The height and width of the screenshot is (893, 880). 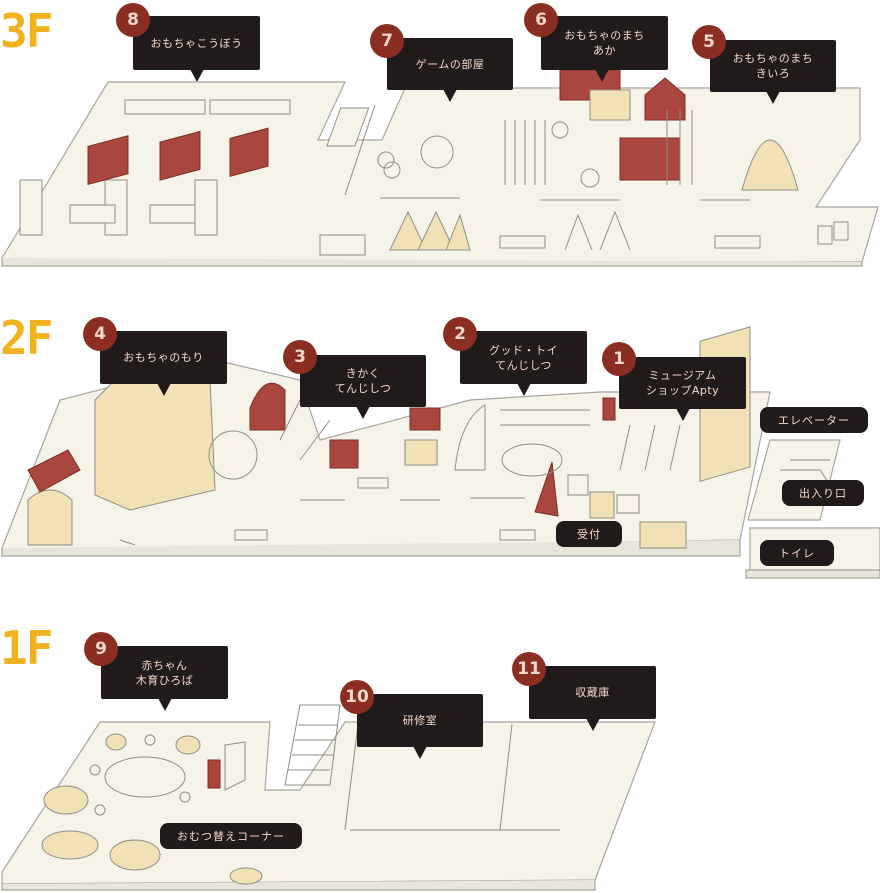 I want to click on area-7-badge: 7, so click(x=387, y=41).